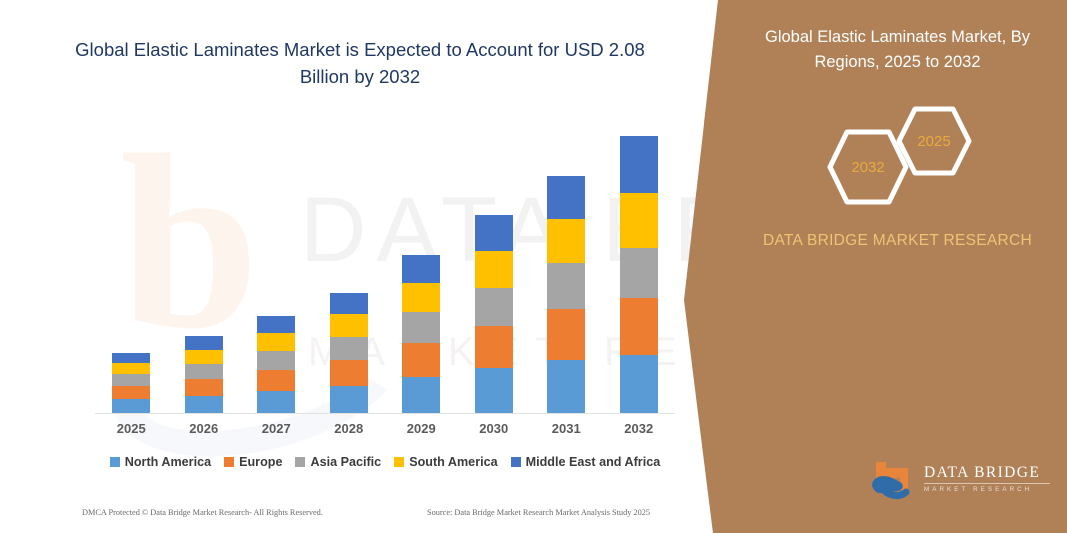 This screenshot has height=533, width=1067. Describe the element at coordinates (566, 428) in the screenshot. I see `x-axis-label: 2031` at that location.